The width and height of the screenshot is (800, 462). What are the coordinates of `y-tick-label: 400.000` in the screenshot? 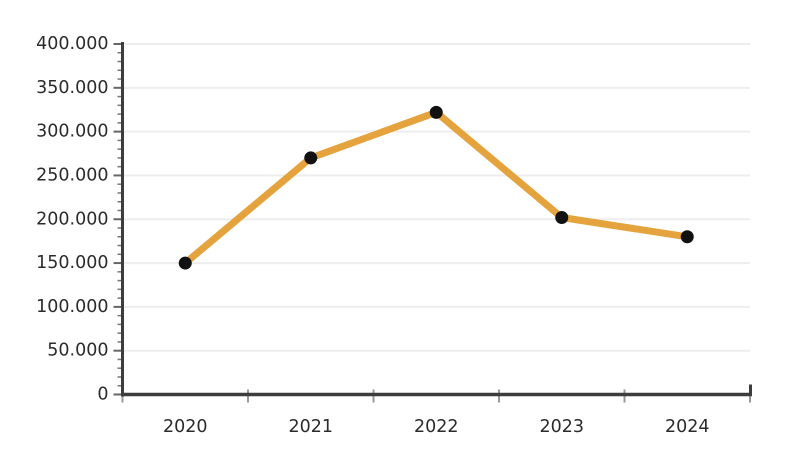 It's located at (72, 44).